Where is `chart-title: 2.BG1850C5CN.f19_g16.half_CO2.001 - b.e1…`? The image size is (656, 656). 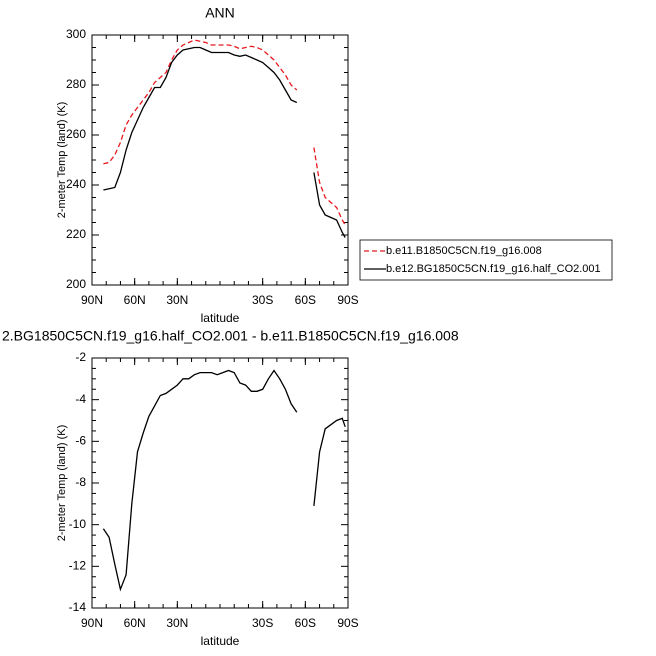 chart-title: 2.BG1850C5CN.f19_g16.half_CO2.001 - b.e1… is located at coordinates (230, 336).